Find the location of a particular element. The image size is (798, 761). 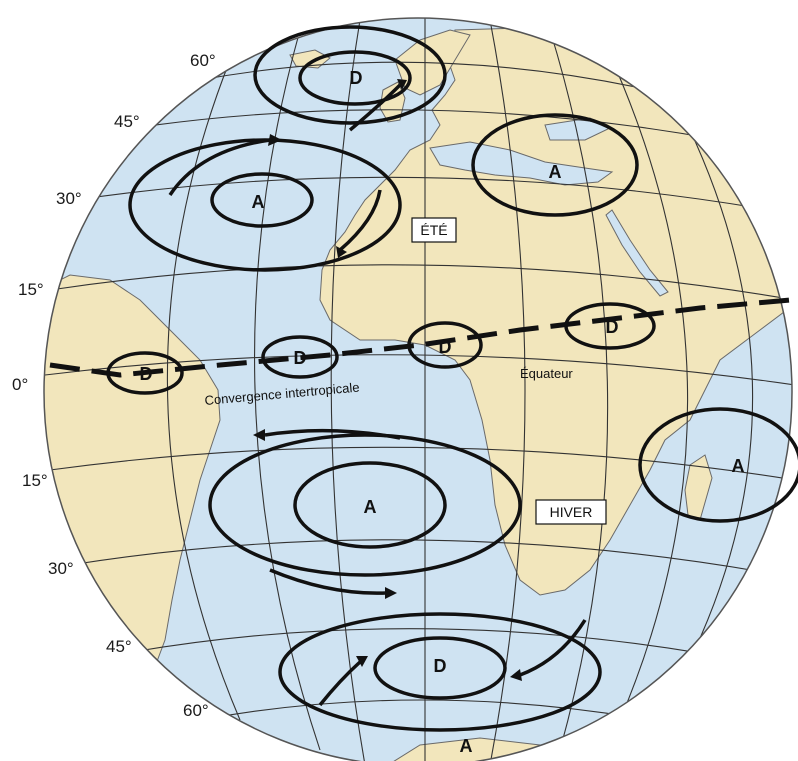

itcz-low-letter-3: D is located at coordinates (445, 347).